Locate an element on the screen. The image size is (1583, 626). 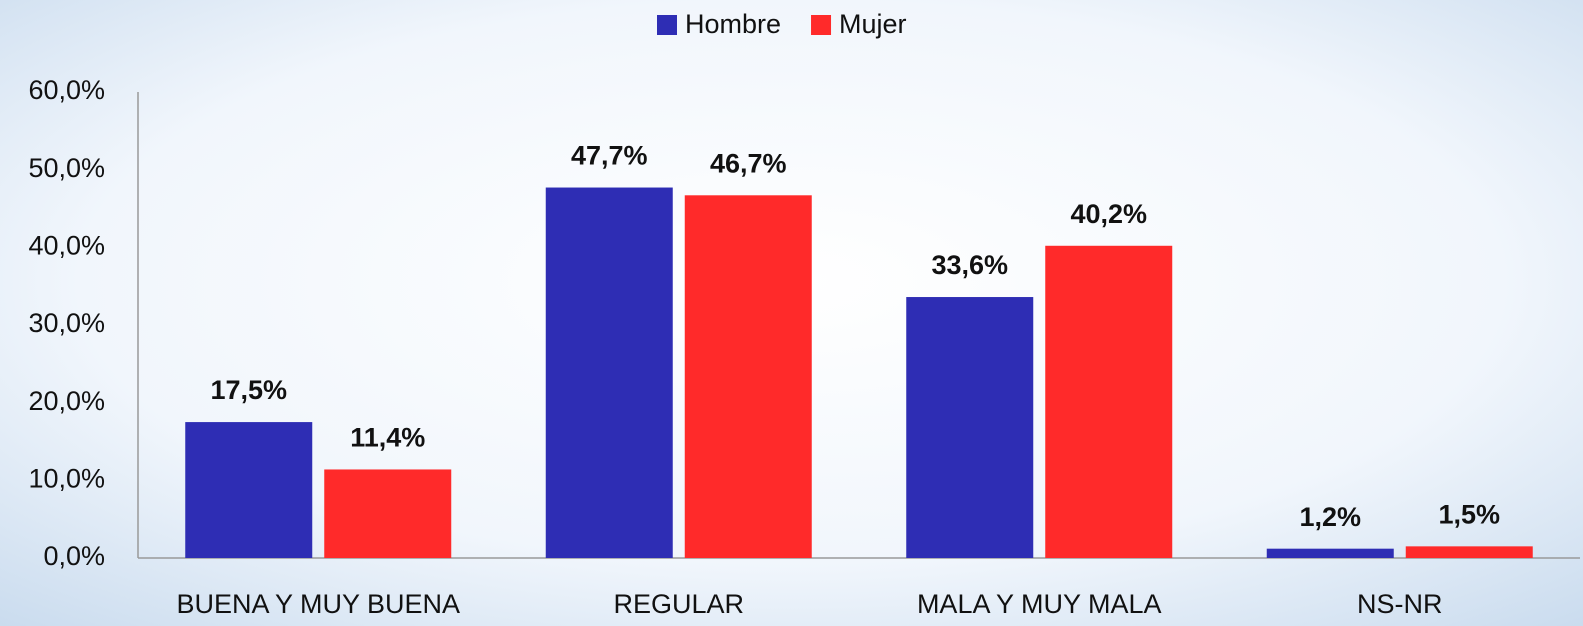
y-tick-label: 50,0% is located at coordinates (66, 168).